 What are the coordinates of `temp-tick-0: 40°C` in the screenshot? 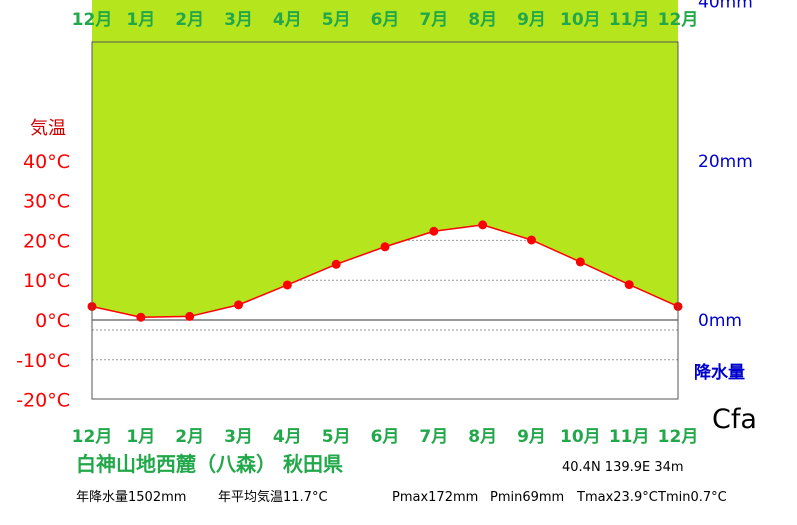 It's located at (46, 162).